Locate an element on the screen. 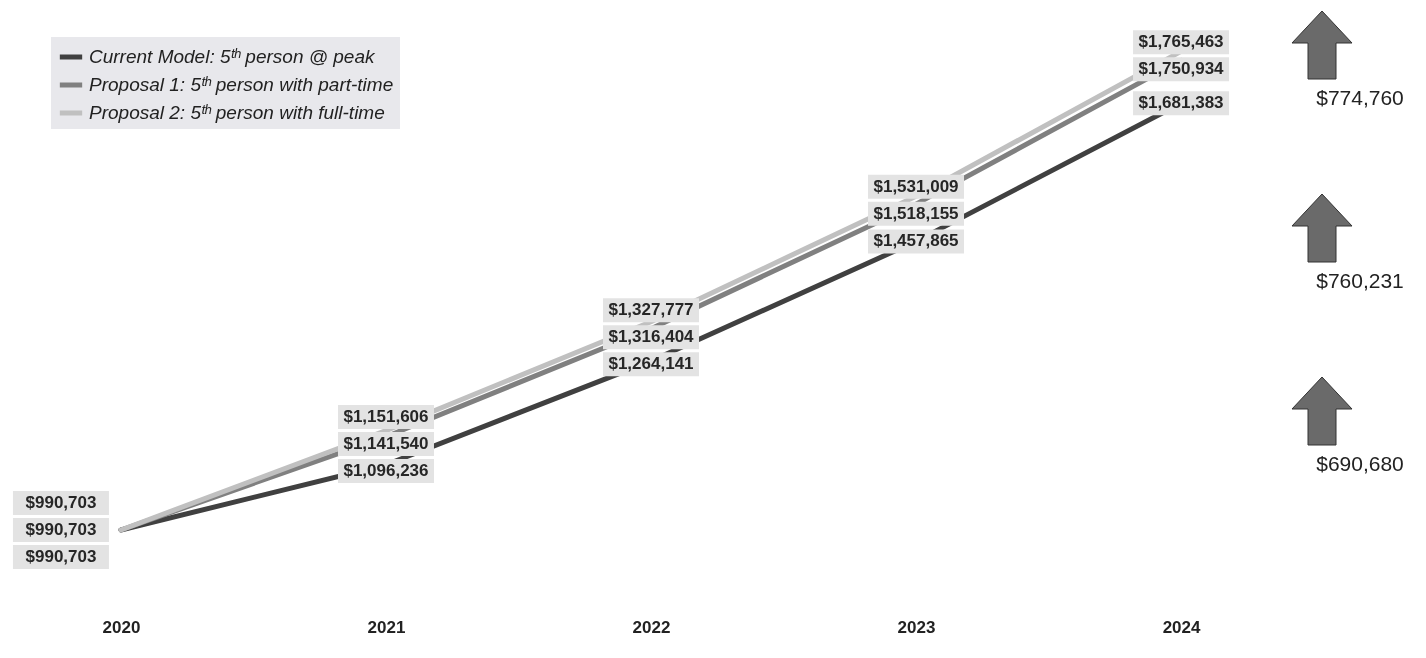  data-label: $1,264,141 is located at coordinates (651, 364).